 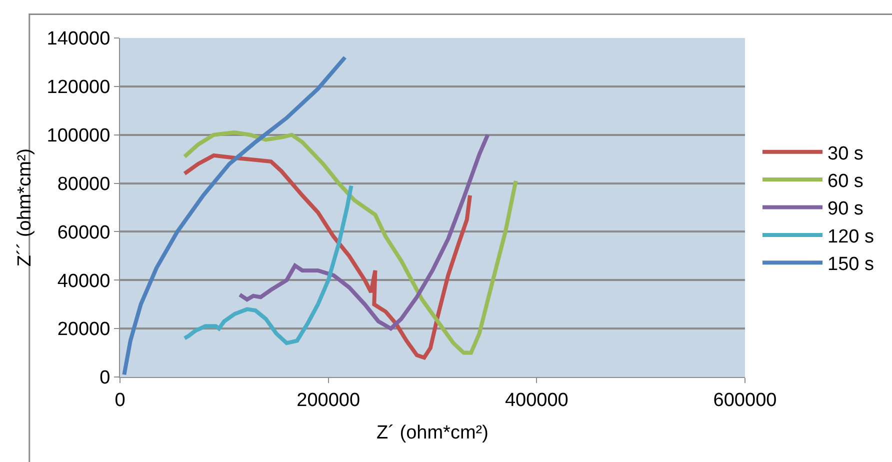 What do you see at coordinates (83, 184) in the screenshot?
I see `y-tick-label: 80000` at bounding box center [83, 184].